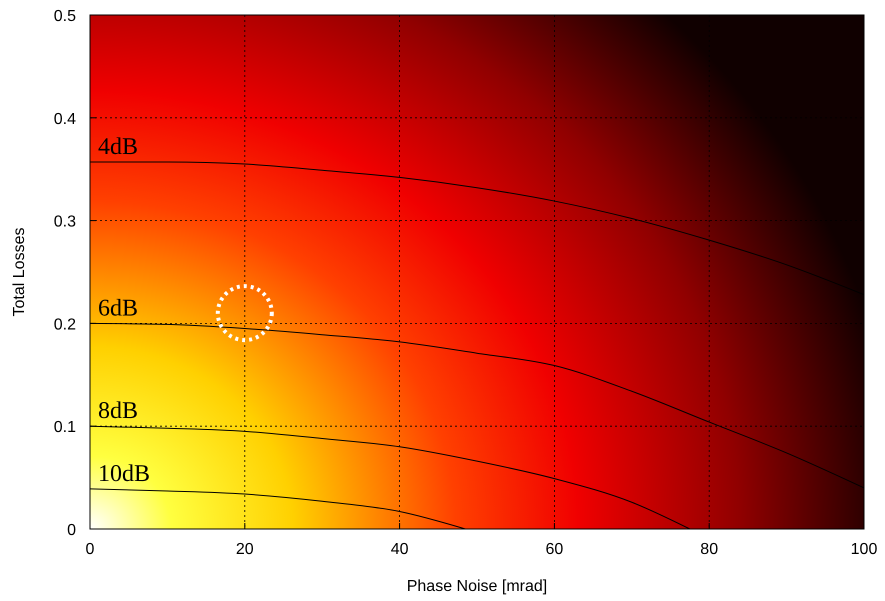  Describe the element at coordinates (864, 549) in the screenshot. I see `x-tick-label: 100` at that location.